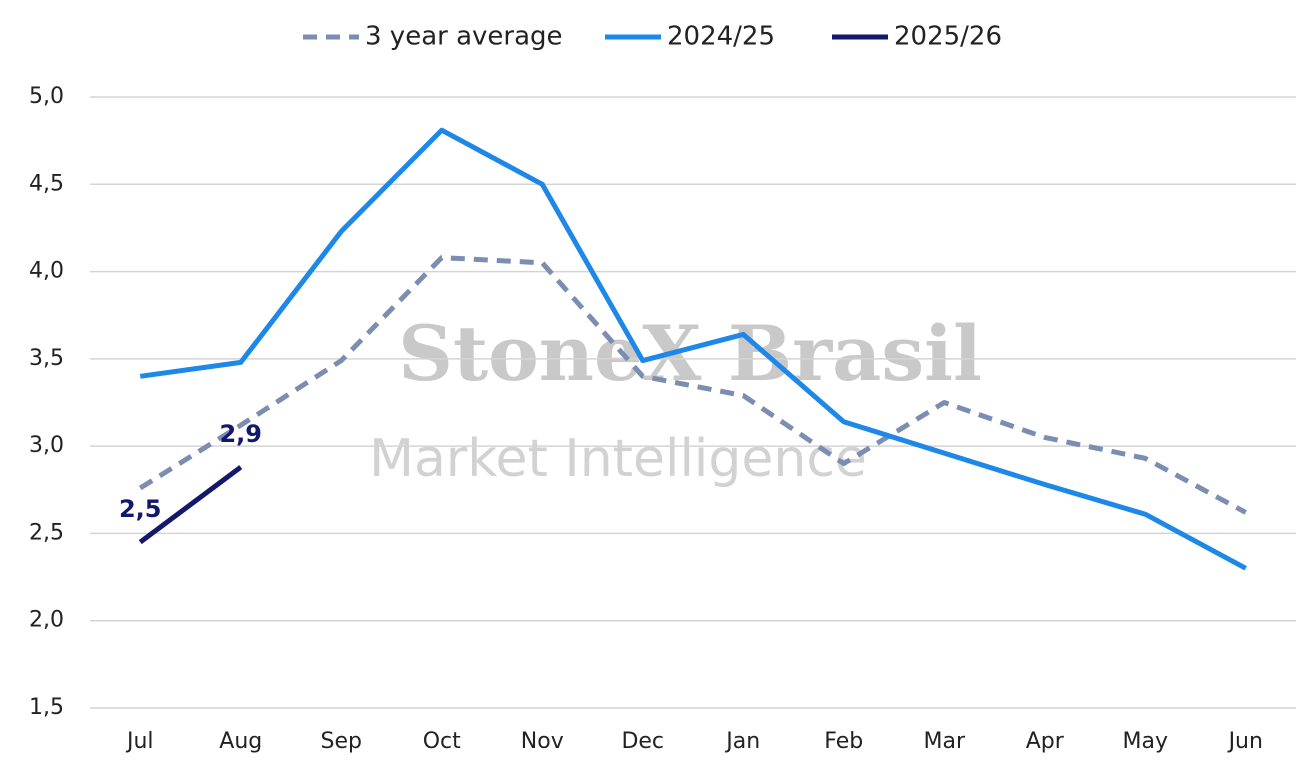 This screenshot has height=762, width=1301. What do you see at coordinates (618, 459) in the screenshot?
I see `watermark: Market Intelligence` at bounding box center [618, 459].